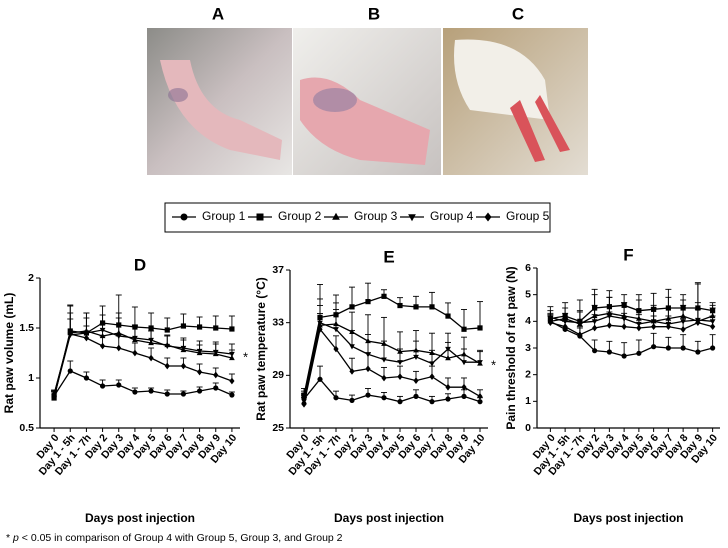 This screenshot has width=728, height=548. Describe the element at coordinates (452, 216) in the screenshot. I see `legend-label: Group 4` at that location.